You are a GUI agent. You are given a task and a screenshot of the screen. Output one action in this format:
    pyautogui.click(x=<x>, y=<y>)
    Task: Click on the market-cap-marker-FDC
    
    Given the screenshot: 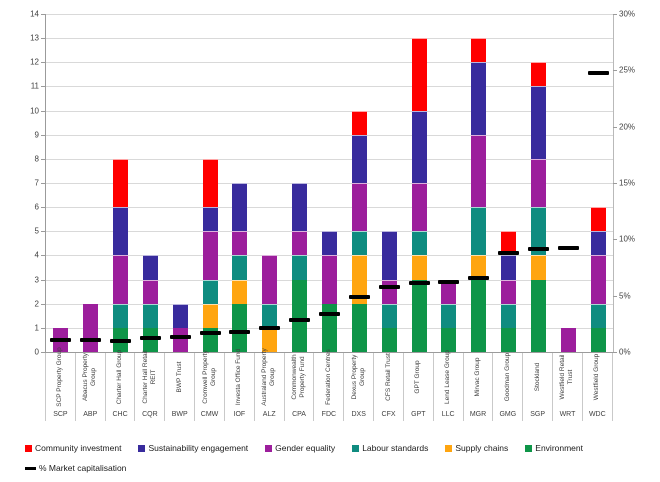 What is the action you would take?
    pyautogui.click(x=329, y=313)
    